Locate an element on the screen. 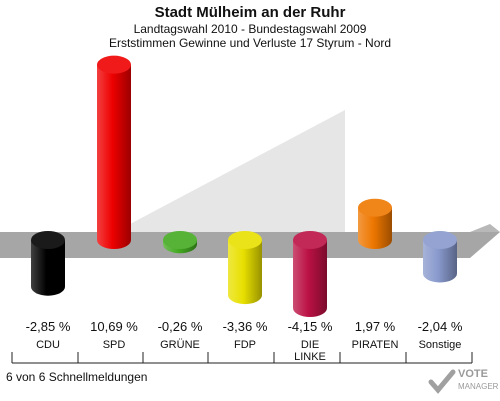  category-label: GRÜNE is located at coordinates (180, 345).